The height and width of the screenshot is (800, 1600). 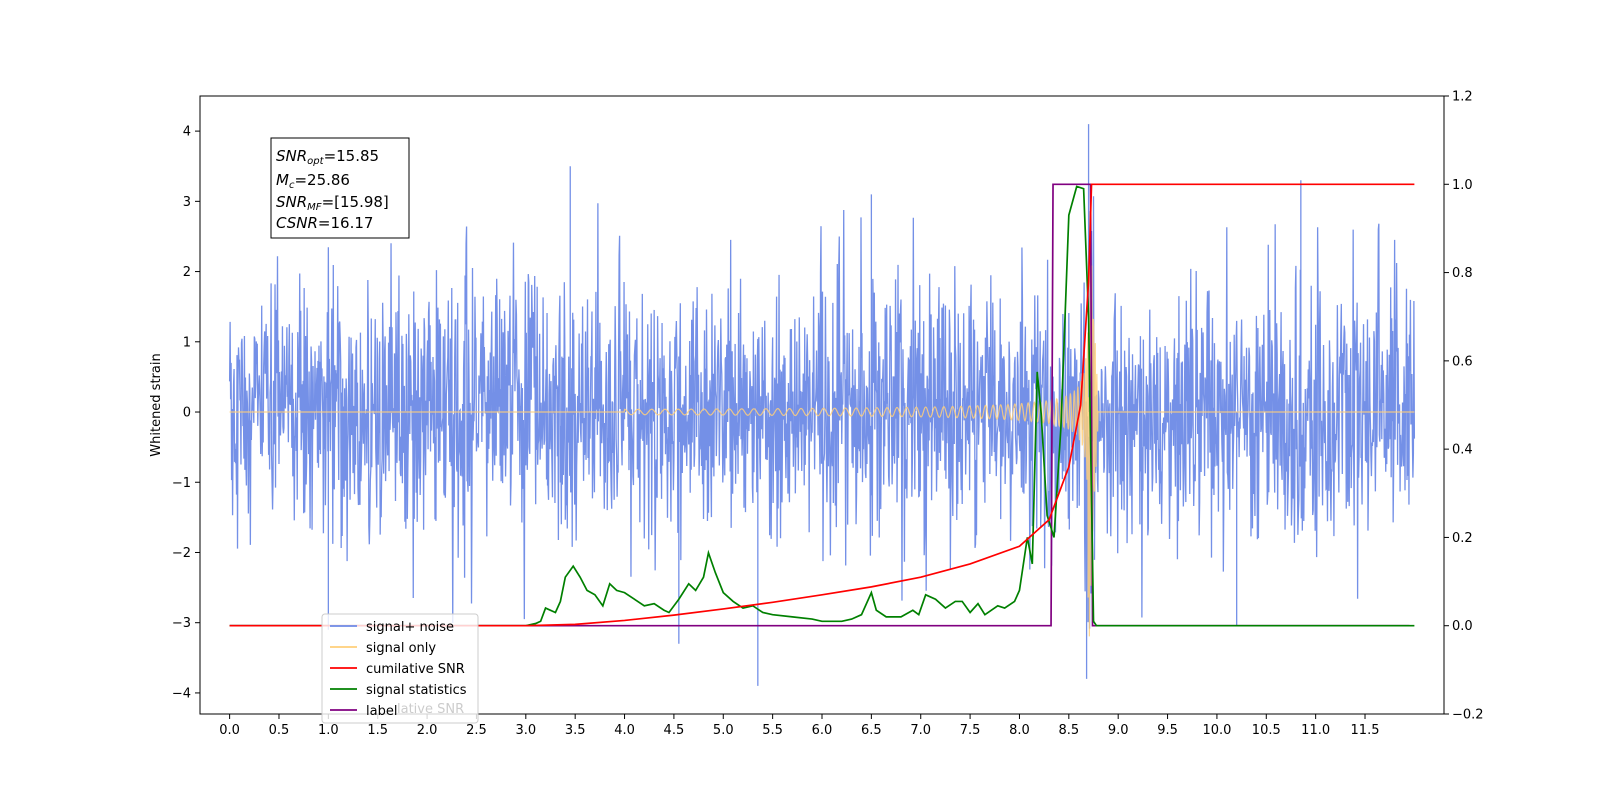 What do you see at coordinates (377, 730) in the screenshot?
I see `x-tick-label: 1.5` at bounding box center [377, 730].